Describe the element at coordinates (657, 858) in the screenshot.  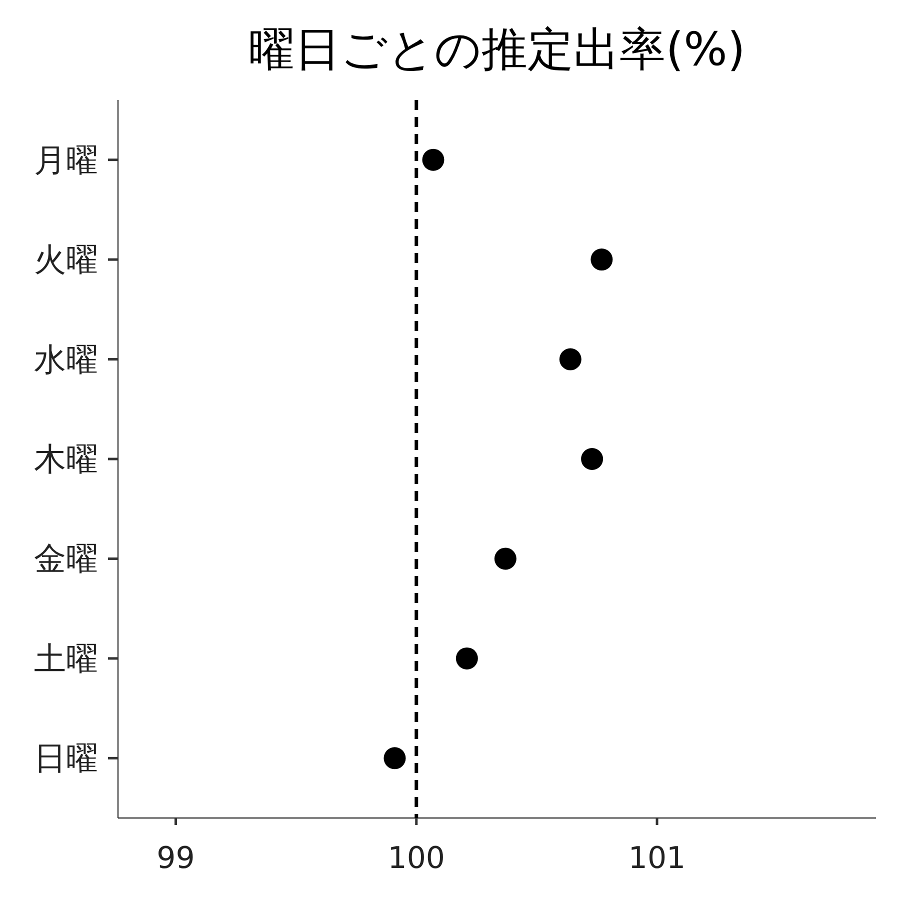
I see `x-tick-label: 101` at that location.